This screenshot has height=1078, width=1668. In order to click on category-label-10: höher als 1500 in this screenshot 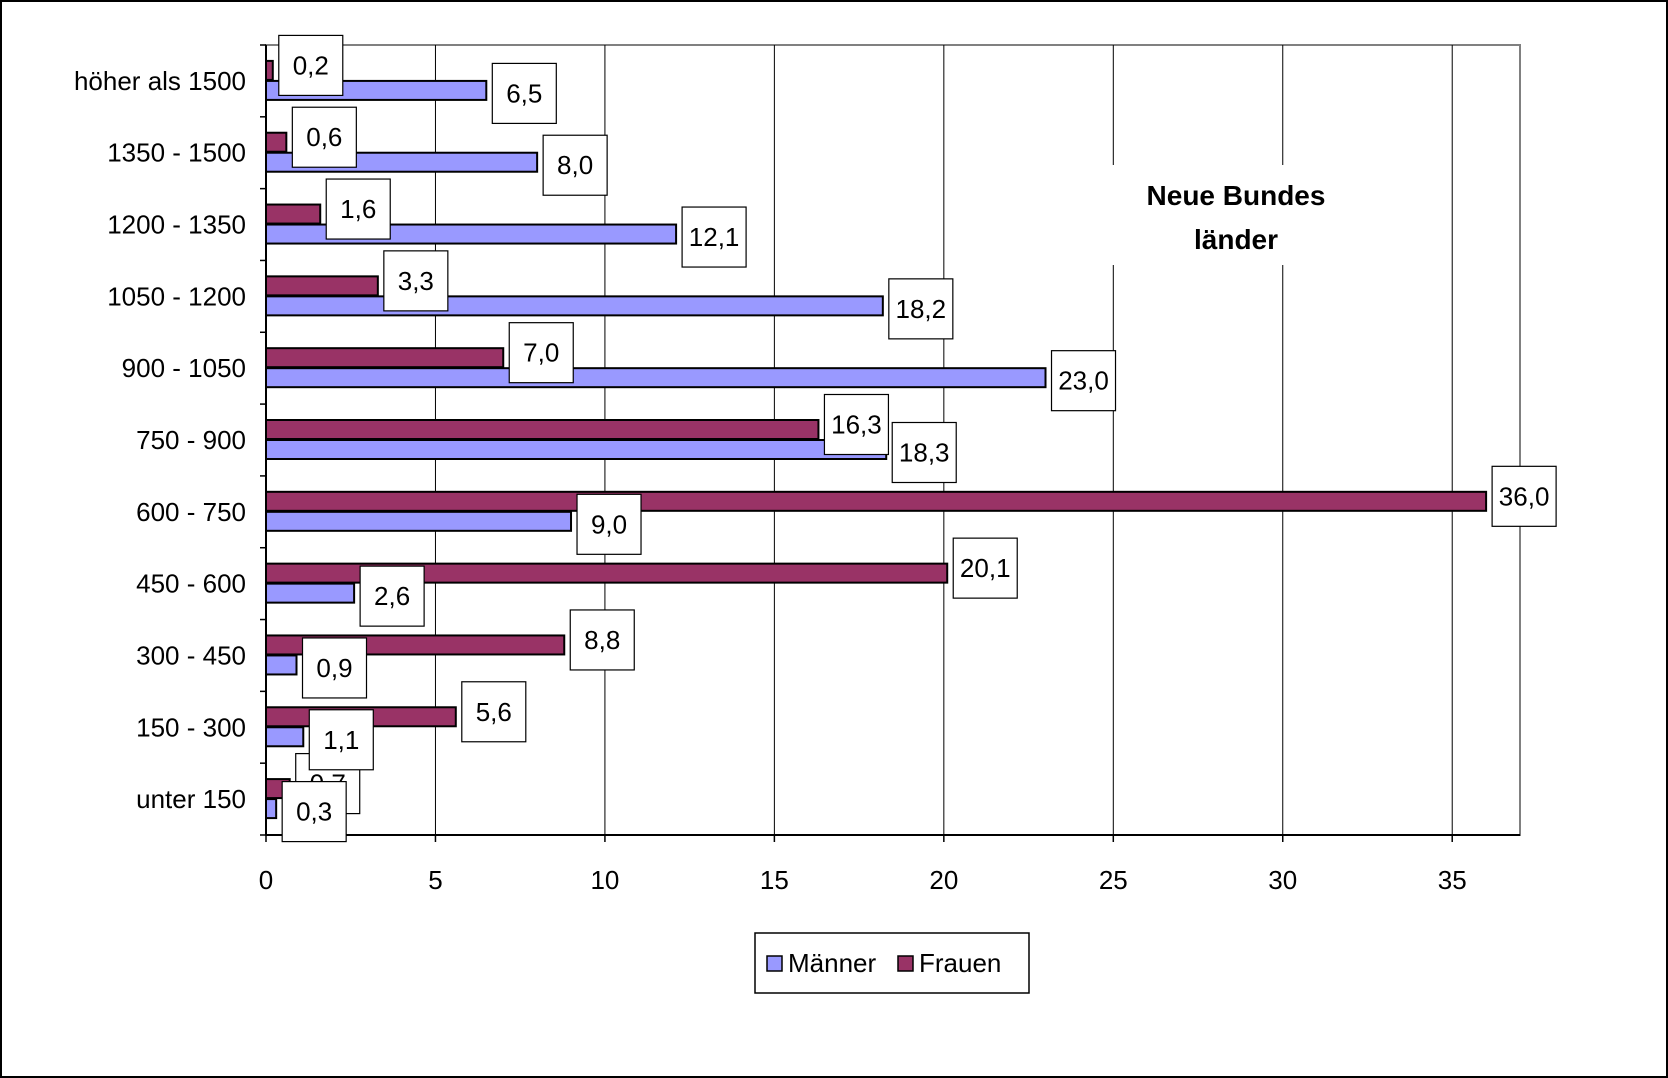, I will do `click(160, 81)`.